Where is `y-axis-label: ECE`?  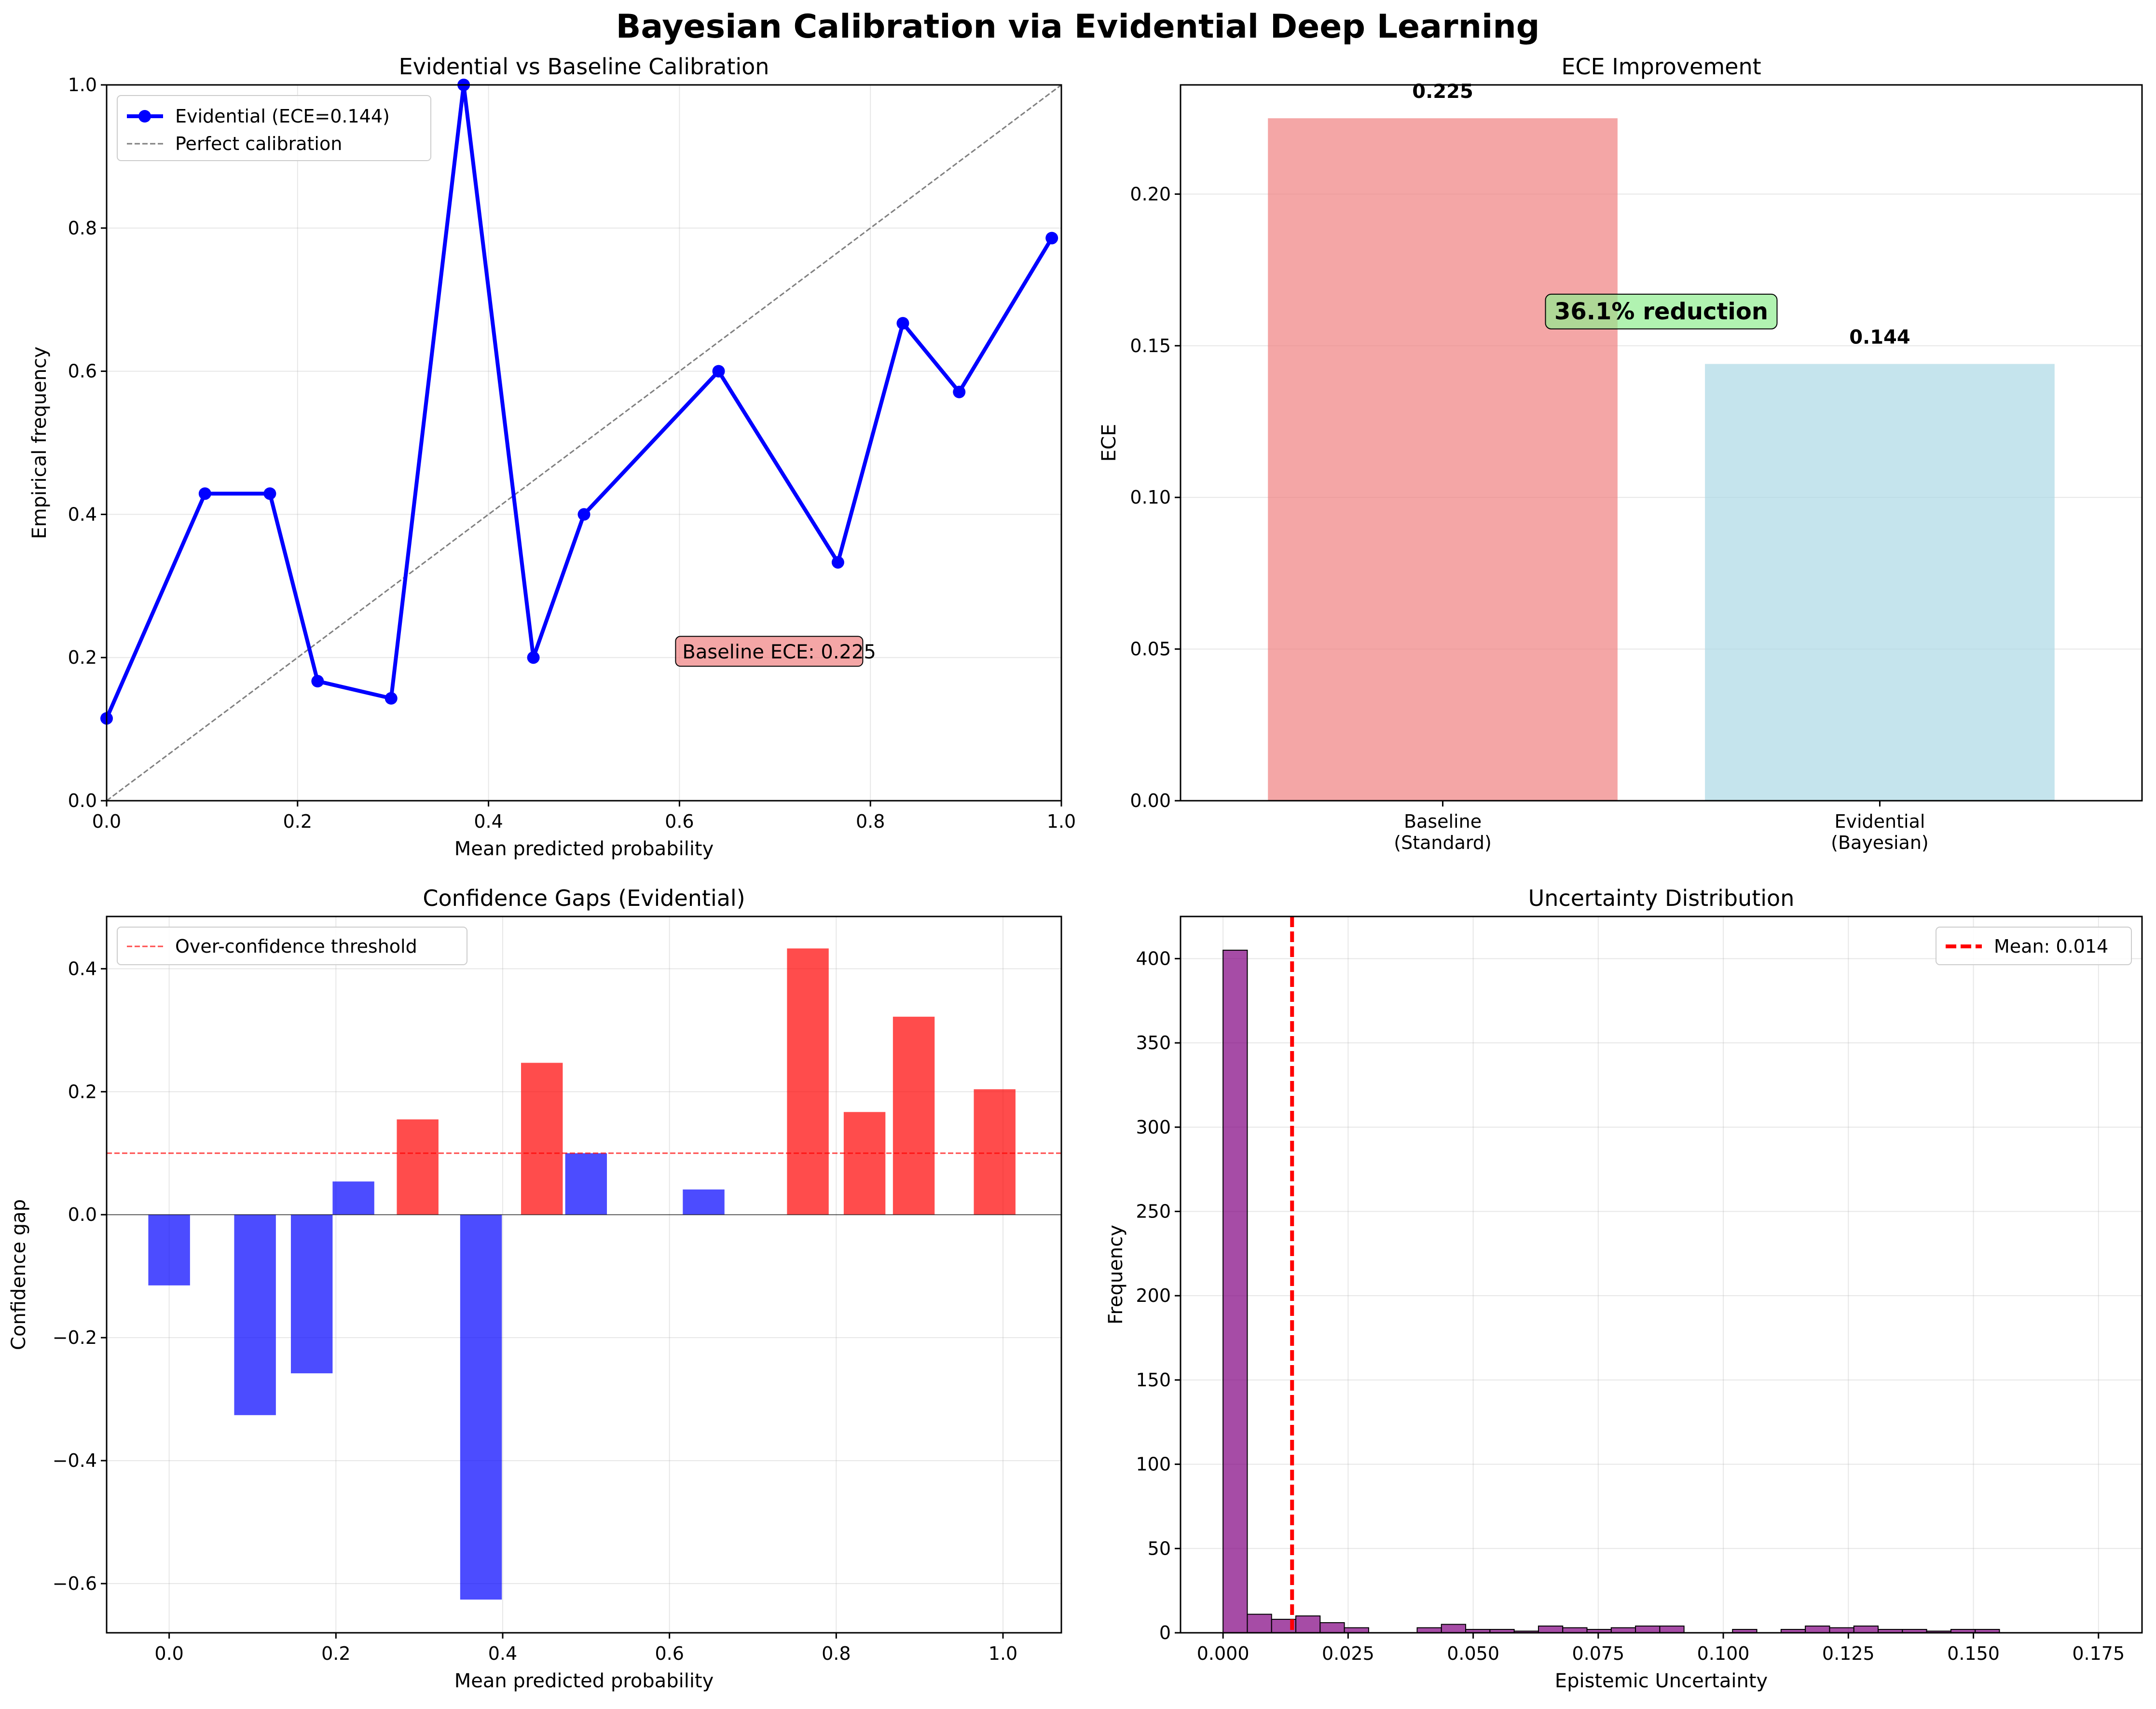 y-axis-label: ECE is located at coordinates (1109, 443).